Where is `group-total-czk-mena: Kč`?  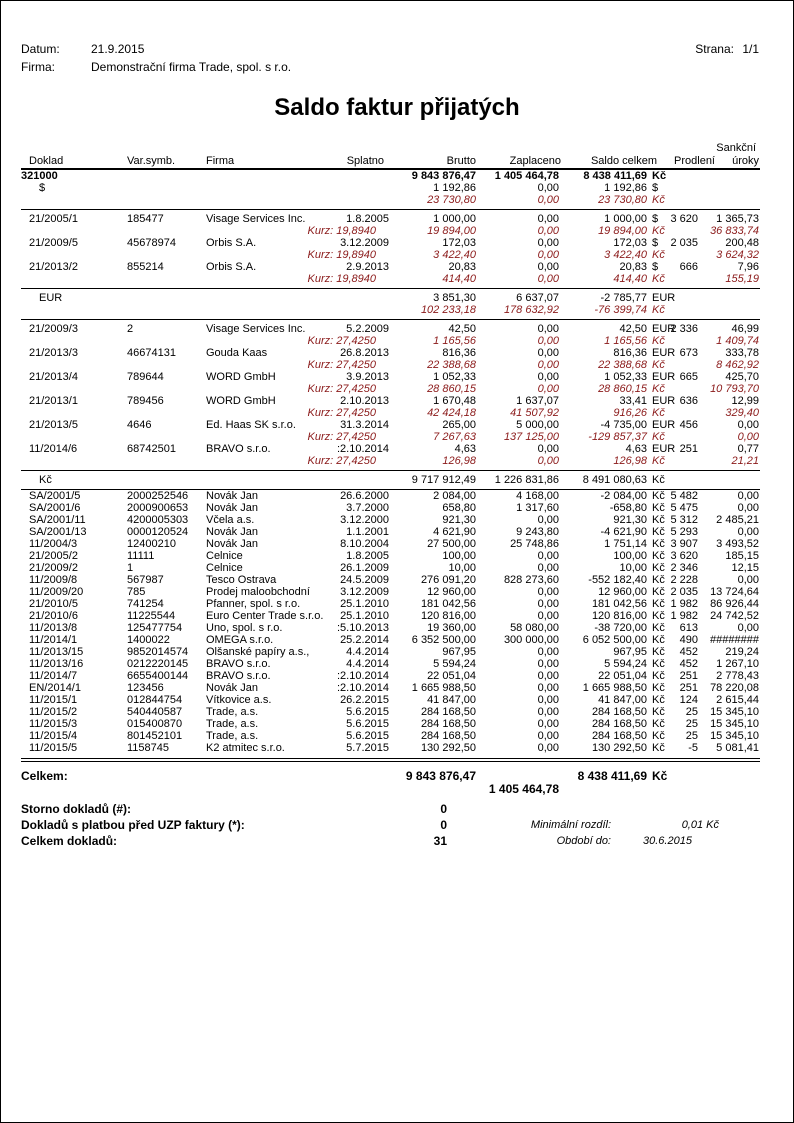 group-total-czk-mena: Kč is located at coordinates (658, 200).